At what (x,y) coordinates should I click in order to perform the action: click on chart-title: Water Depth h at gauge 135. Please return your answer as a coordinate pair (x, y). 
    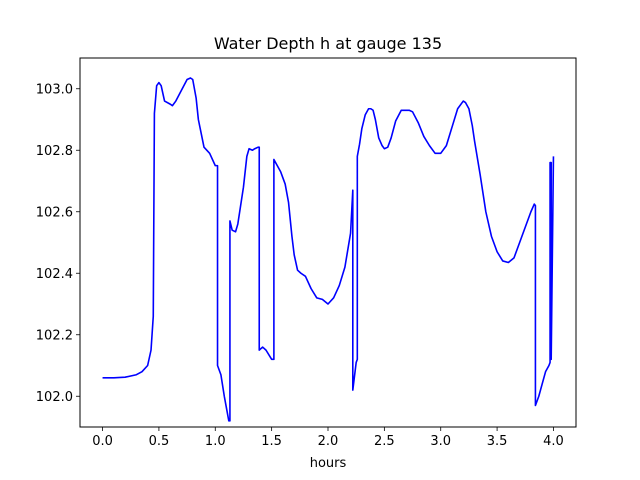
    Looking at the image, I should click on (328, 43).